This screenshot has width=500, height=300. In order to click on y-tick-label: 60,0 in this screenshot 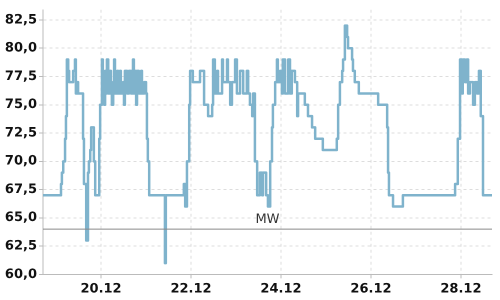, I will do `click(20, 274)`.